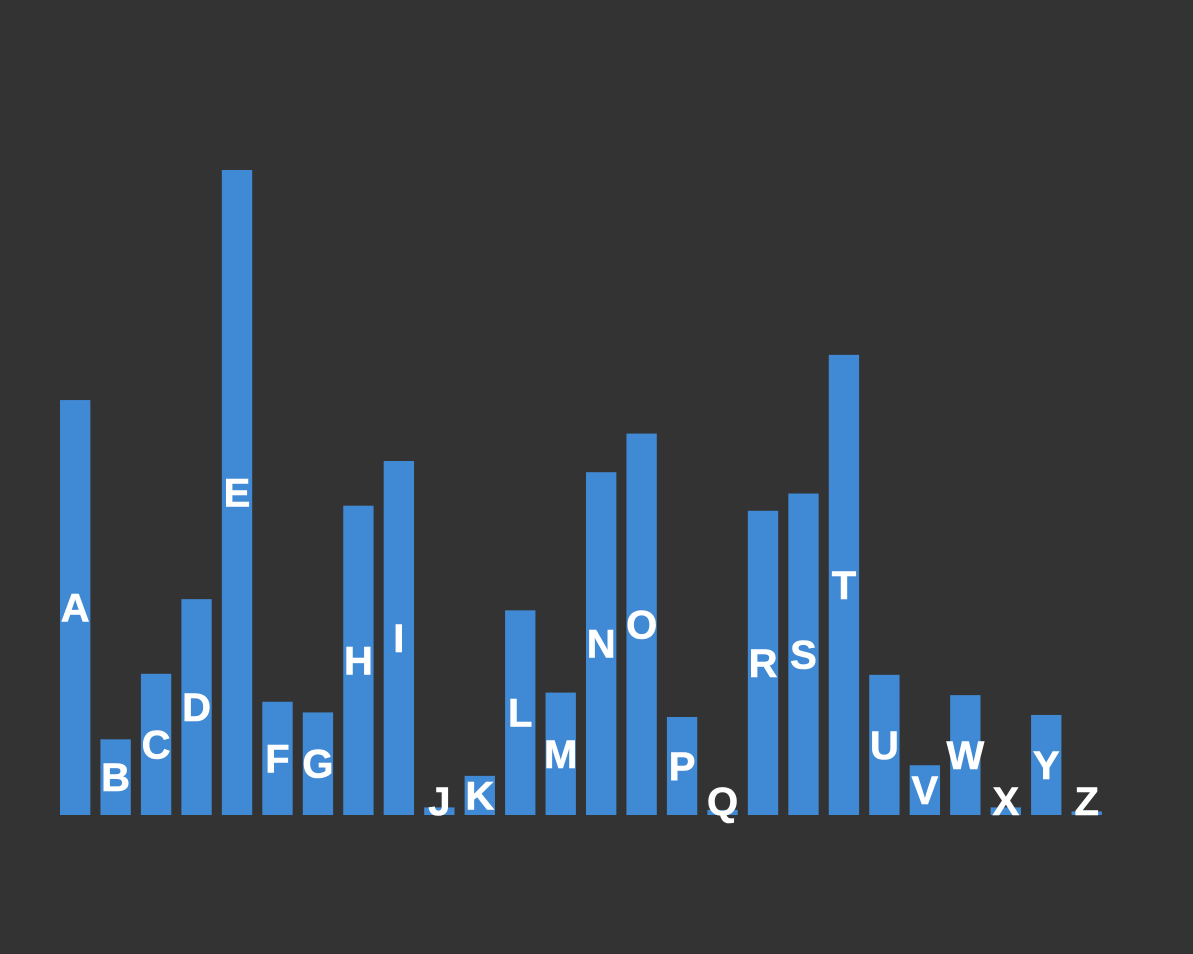 Image resolution: width=1193 pixels, height=954 pixels. I want to click on bar-label-u: U, so click(884, 746).